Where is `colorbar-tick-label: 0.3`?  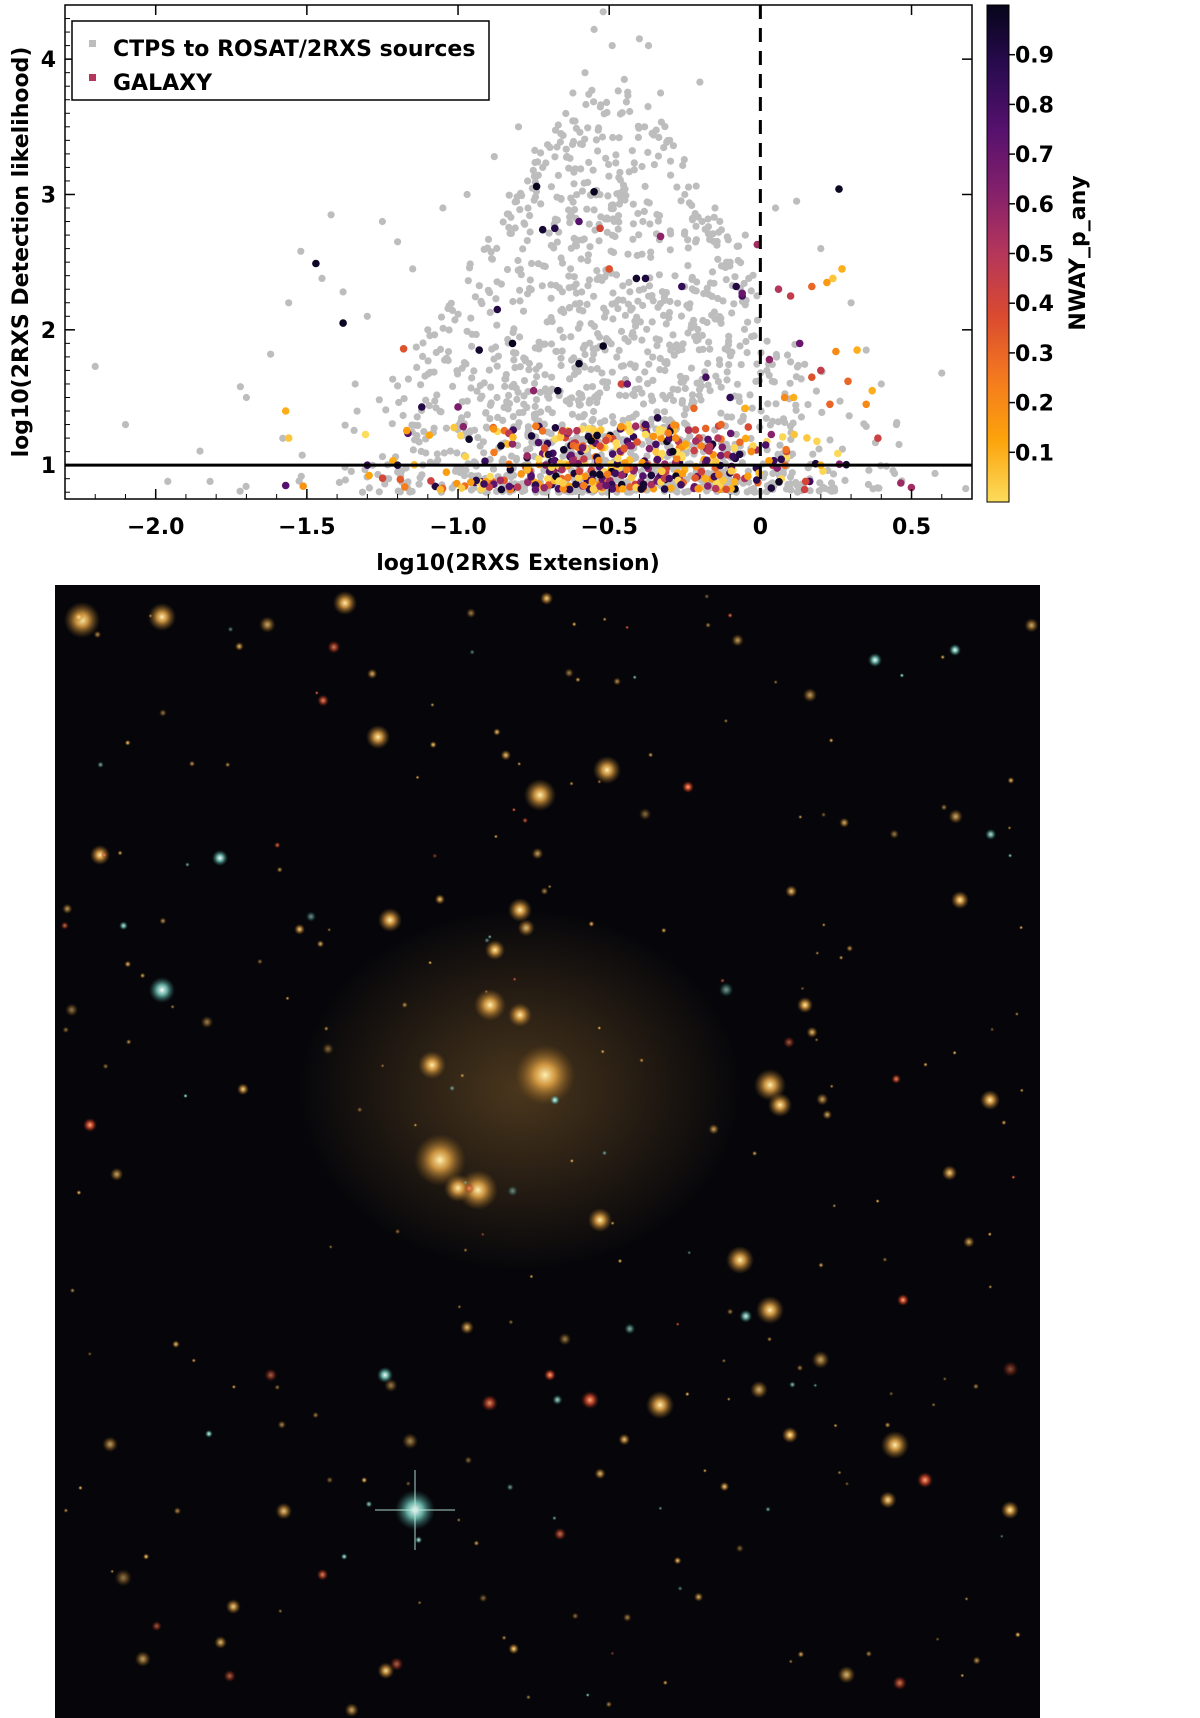 colorbar-tick-label: 0.3 is located at coordinates (1034, 354).